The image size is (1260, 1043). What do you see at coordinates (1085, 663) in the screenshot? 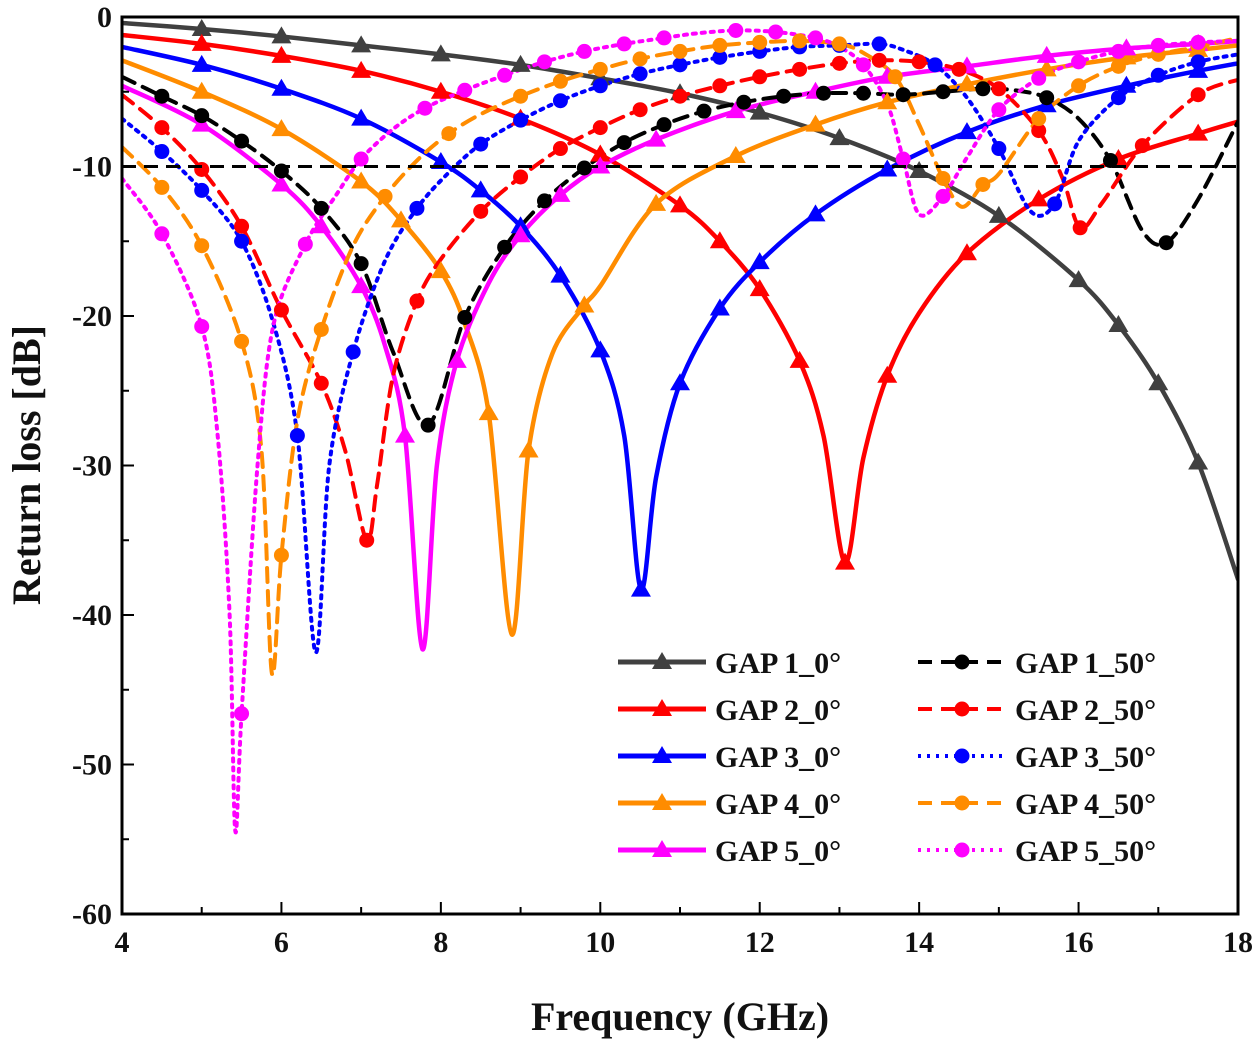
I see `legend-label: GAP 1_50°` at bounding box center [1085, 663].